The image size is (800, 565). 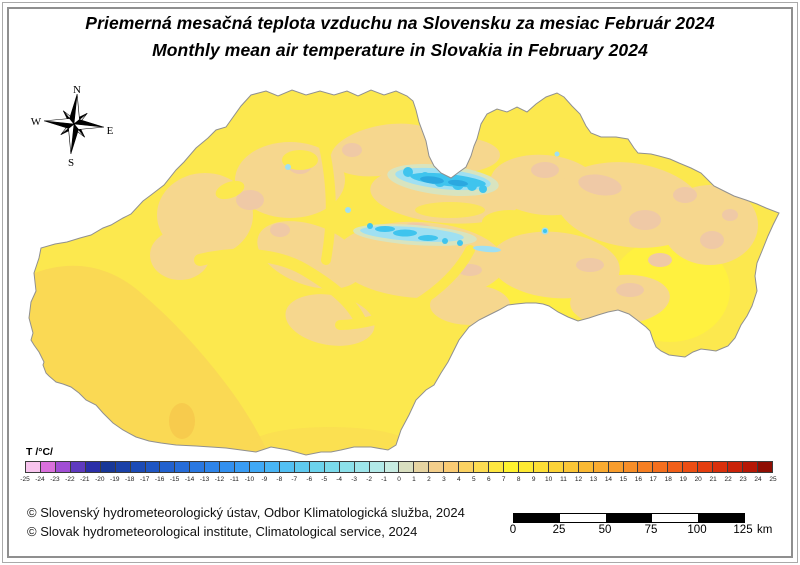 What do you see at coordinates (55, 479) in the screenshot?
I see `colorbar-tick: -23` at bounding box center [55, 479].